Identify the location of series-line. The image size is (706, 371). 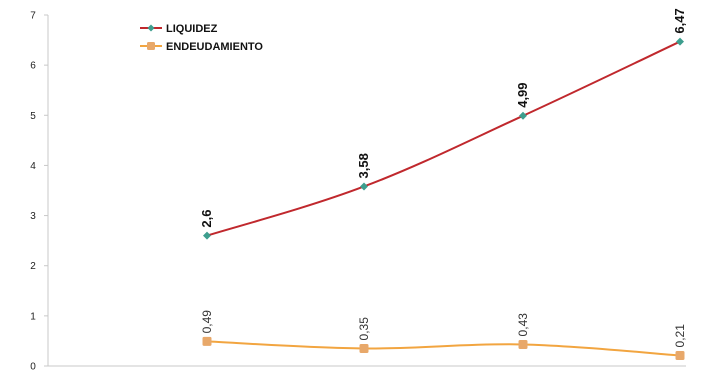
(443, 348).